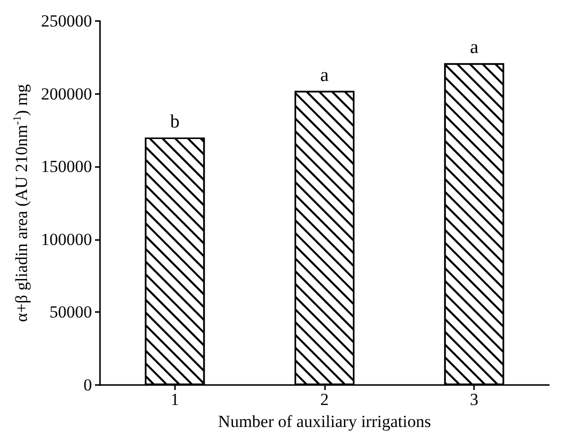 This screenshot has height=445, width=575. I want to click on y-tick-label: 50000, so click(71, 312).